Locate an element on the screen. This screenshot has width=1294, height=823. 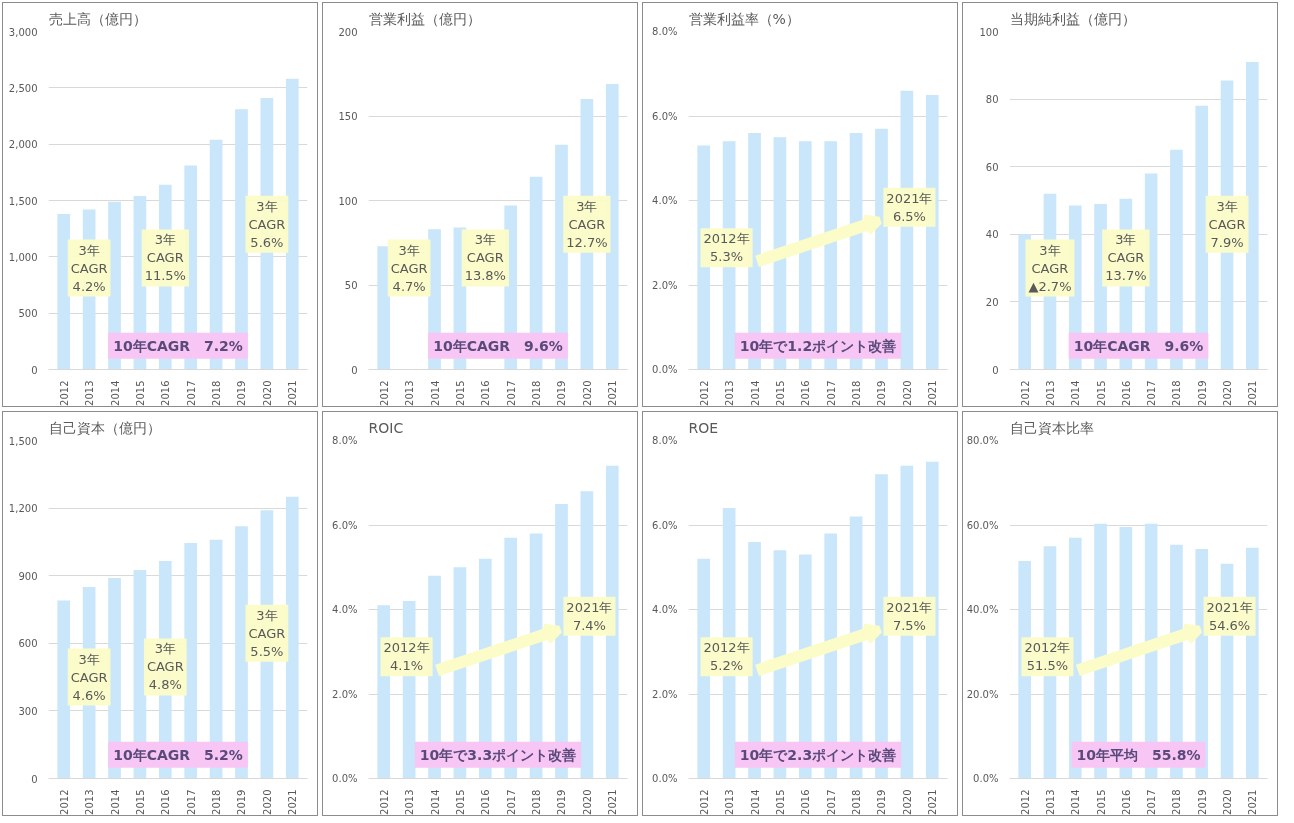
chart-title: 当期純利益（億円） is located at coordinates (1072, 18).